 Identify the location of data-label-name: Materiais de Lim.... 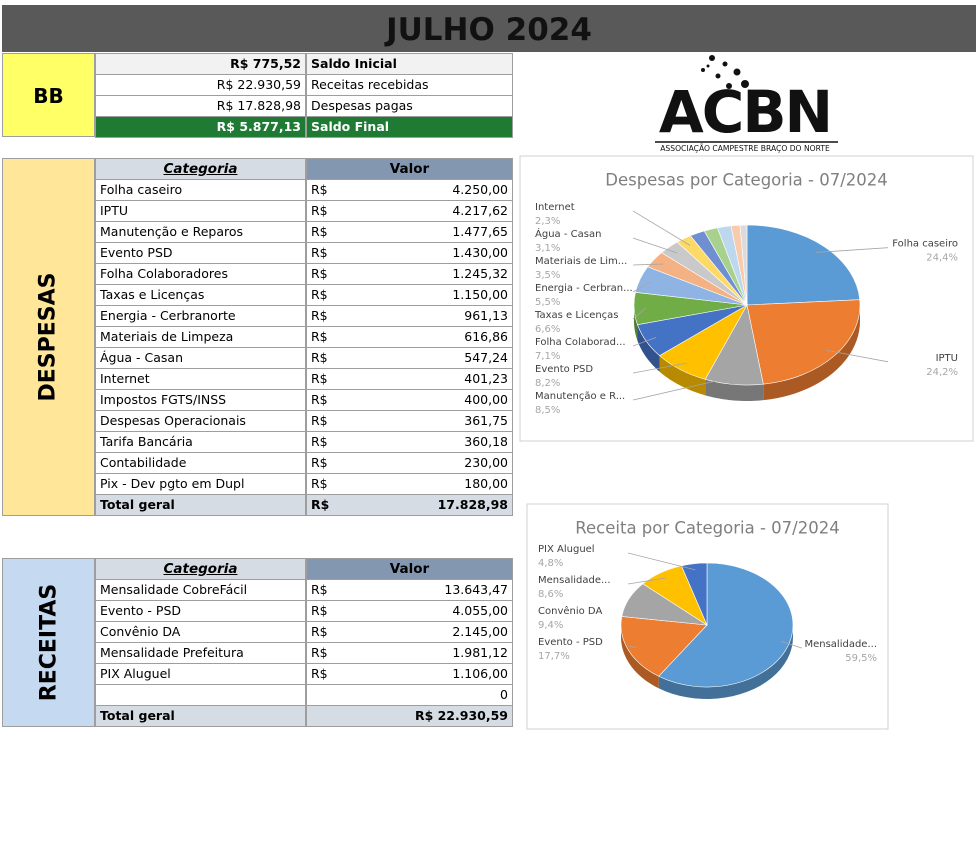
(581, 261).